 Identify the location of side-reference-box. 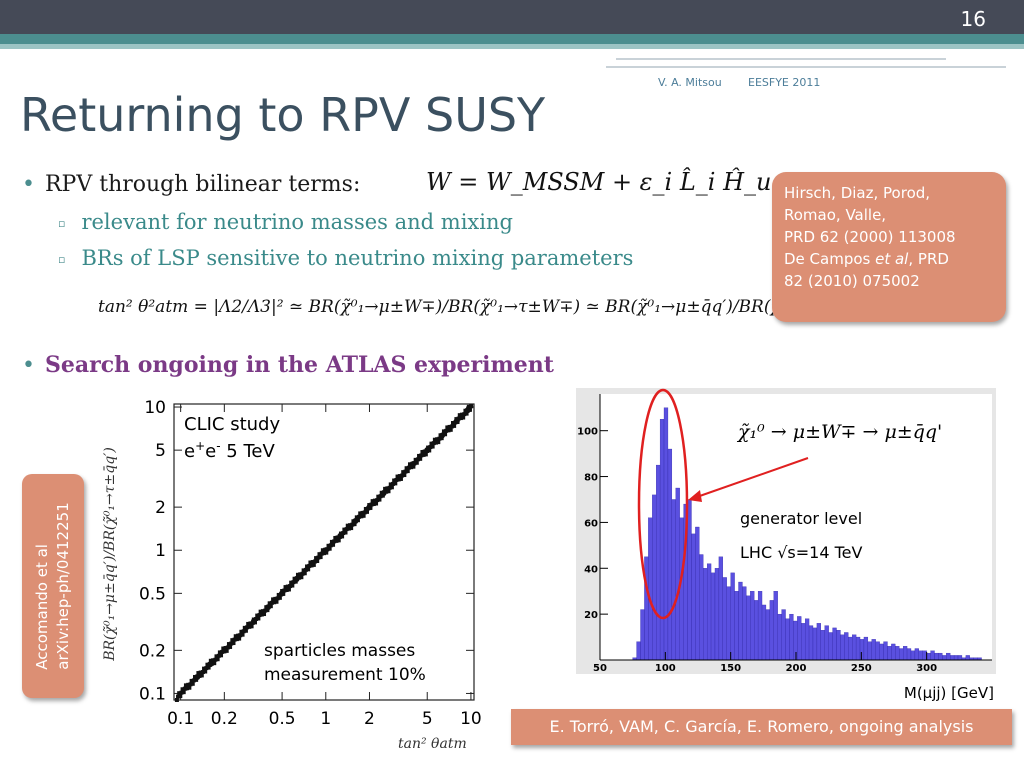
(53, 586).